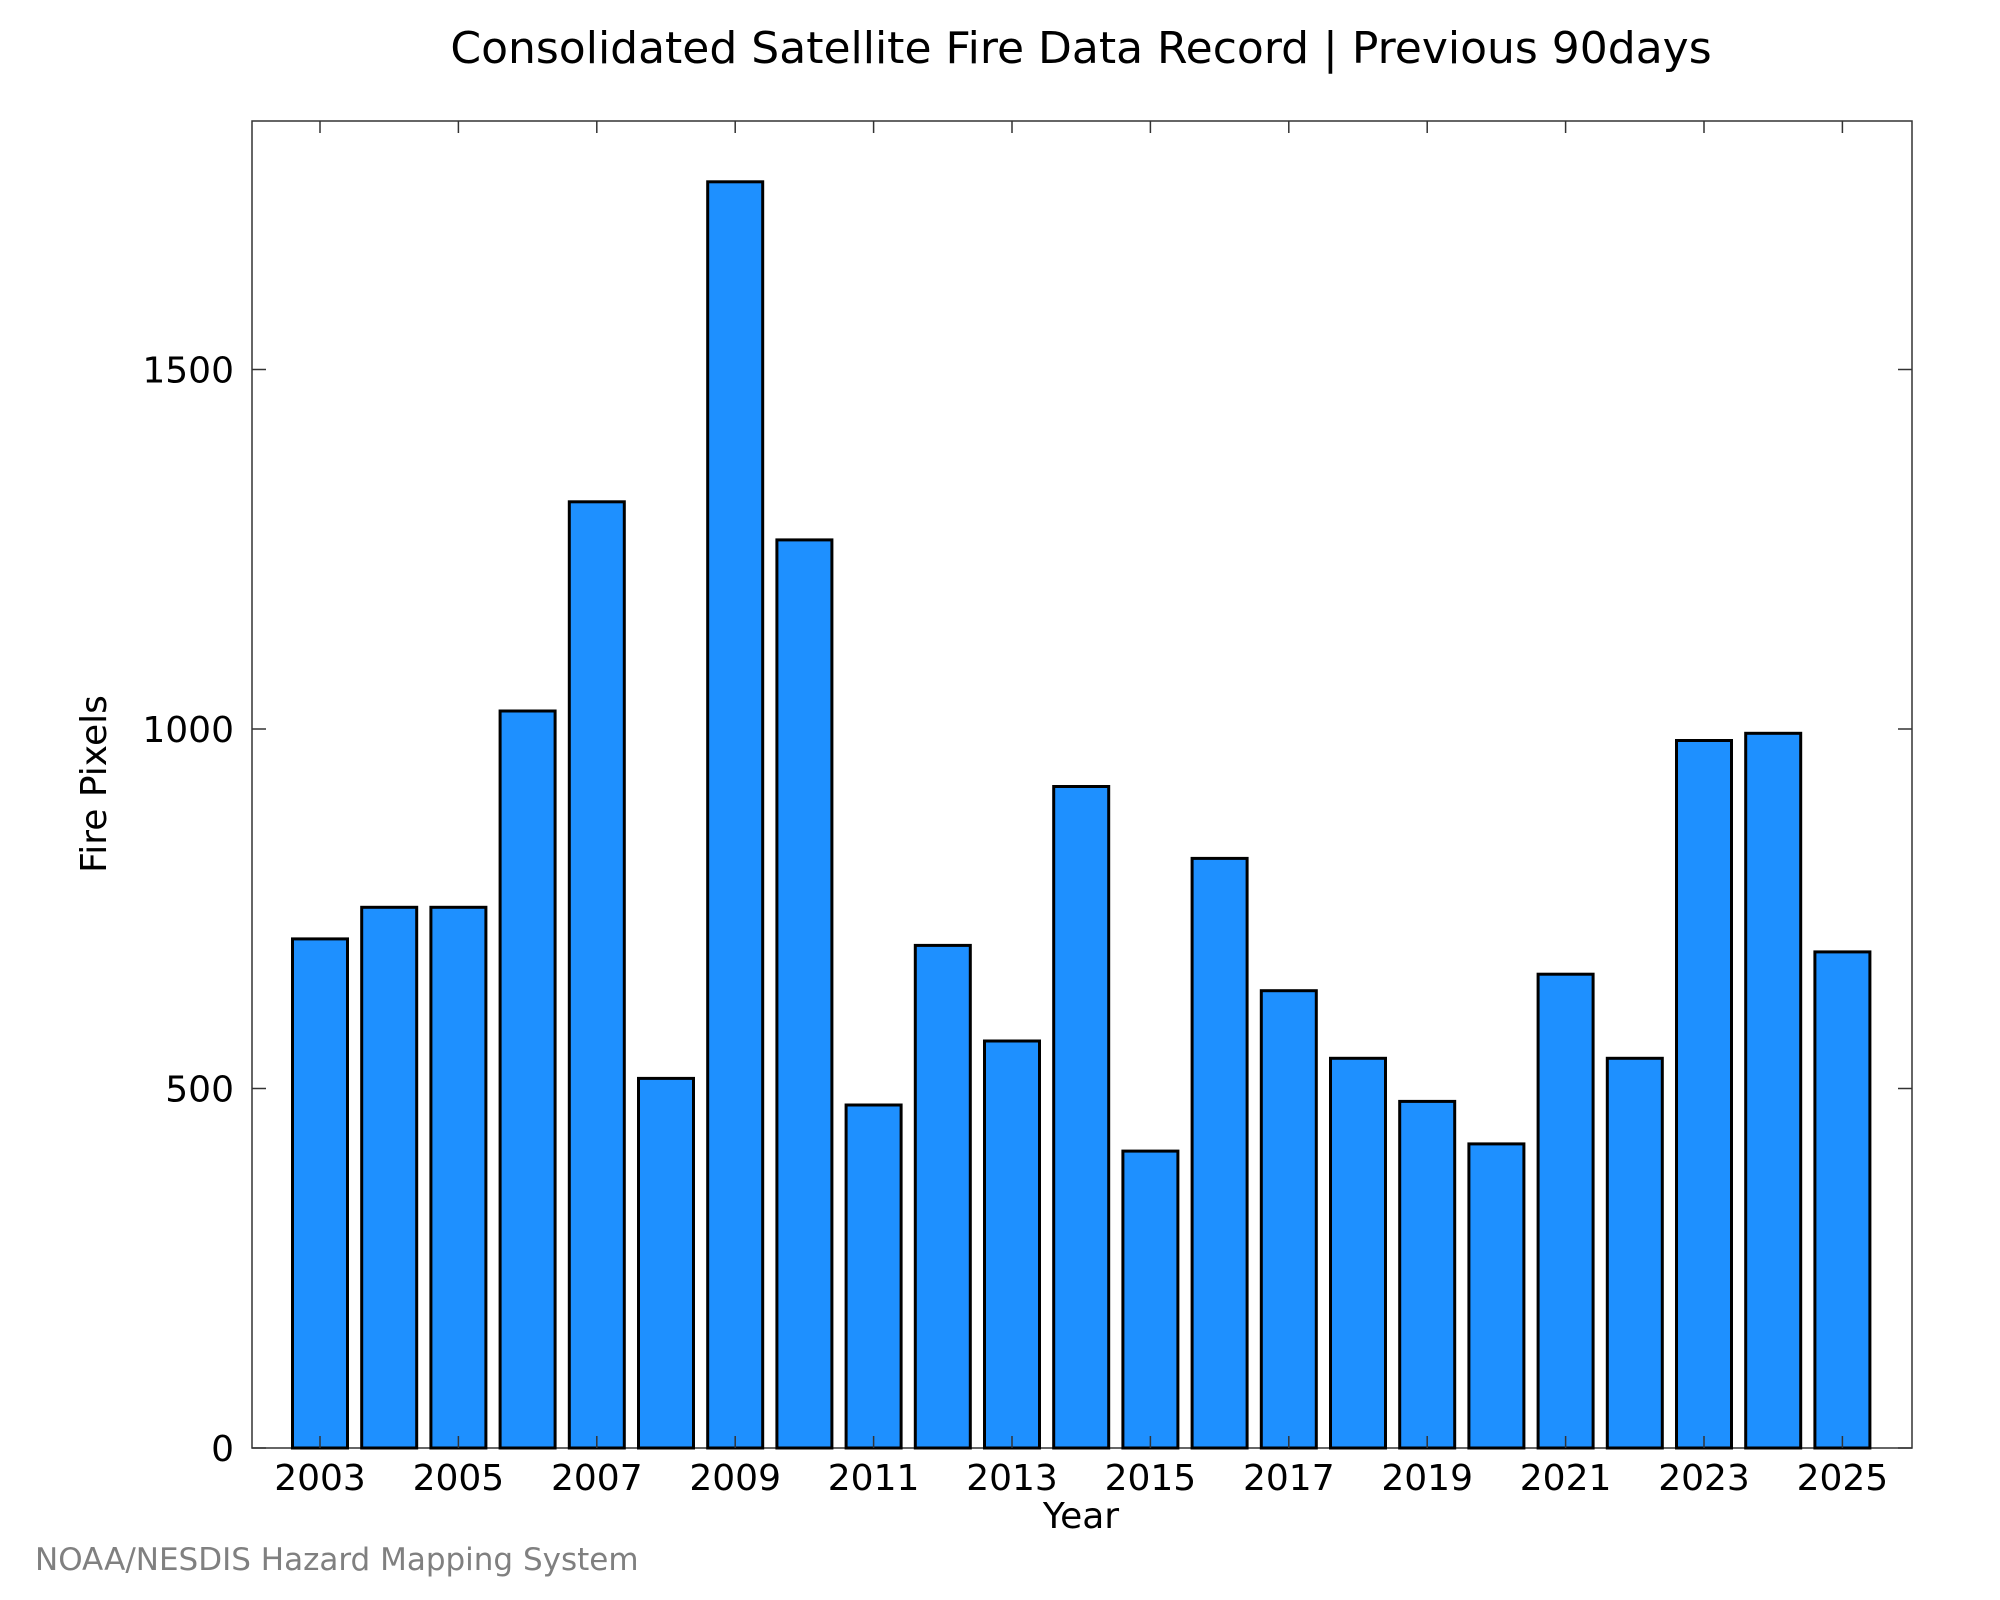 This screenshot has width=2000, height=1600. What do you see at coordinates (320, 1478) in the screenshot?
I see `x-tick-label-2003: 2003` at bounding box center [320, 1478].